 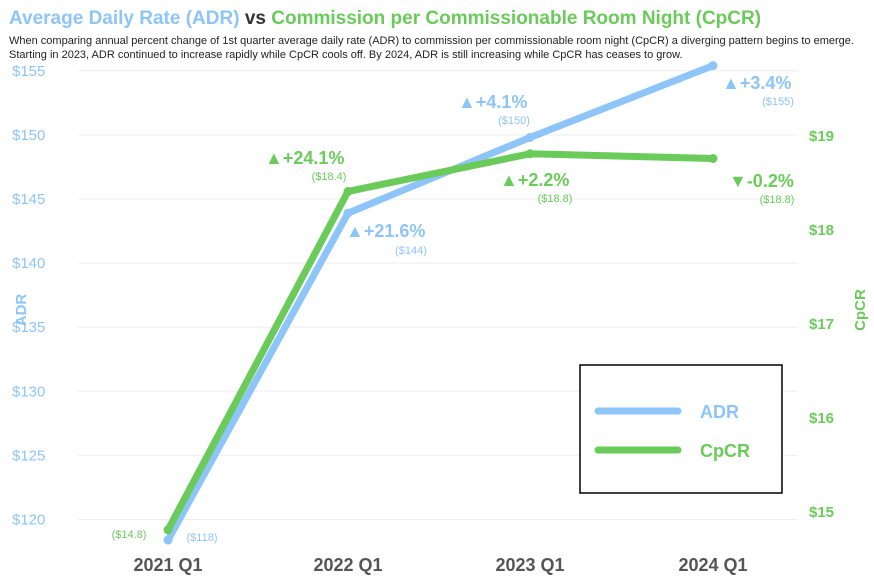 What do you see at coordinates (28, 263) in the screenshot?
I see `y-left-tick-label: $140` at bounding box center [28, 263].